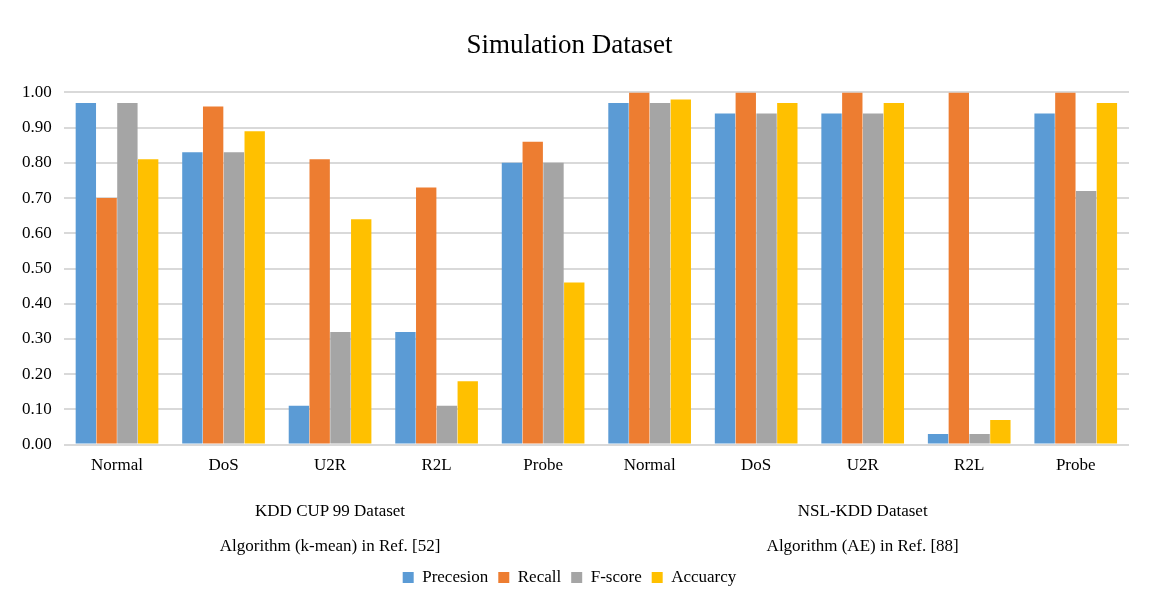  What do you see at coordinates (330, 546) in the screenshot?
I see `text: Algorithm (k-mean) in Ref. [52]` at bounding box center [330, 546].